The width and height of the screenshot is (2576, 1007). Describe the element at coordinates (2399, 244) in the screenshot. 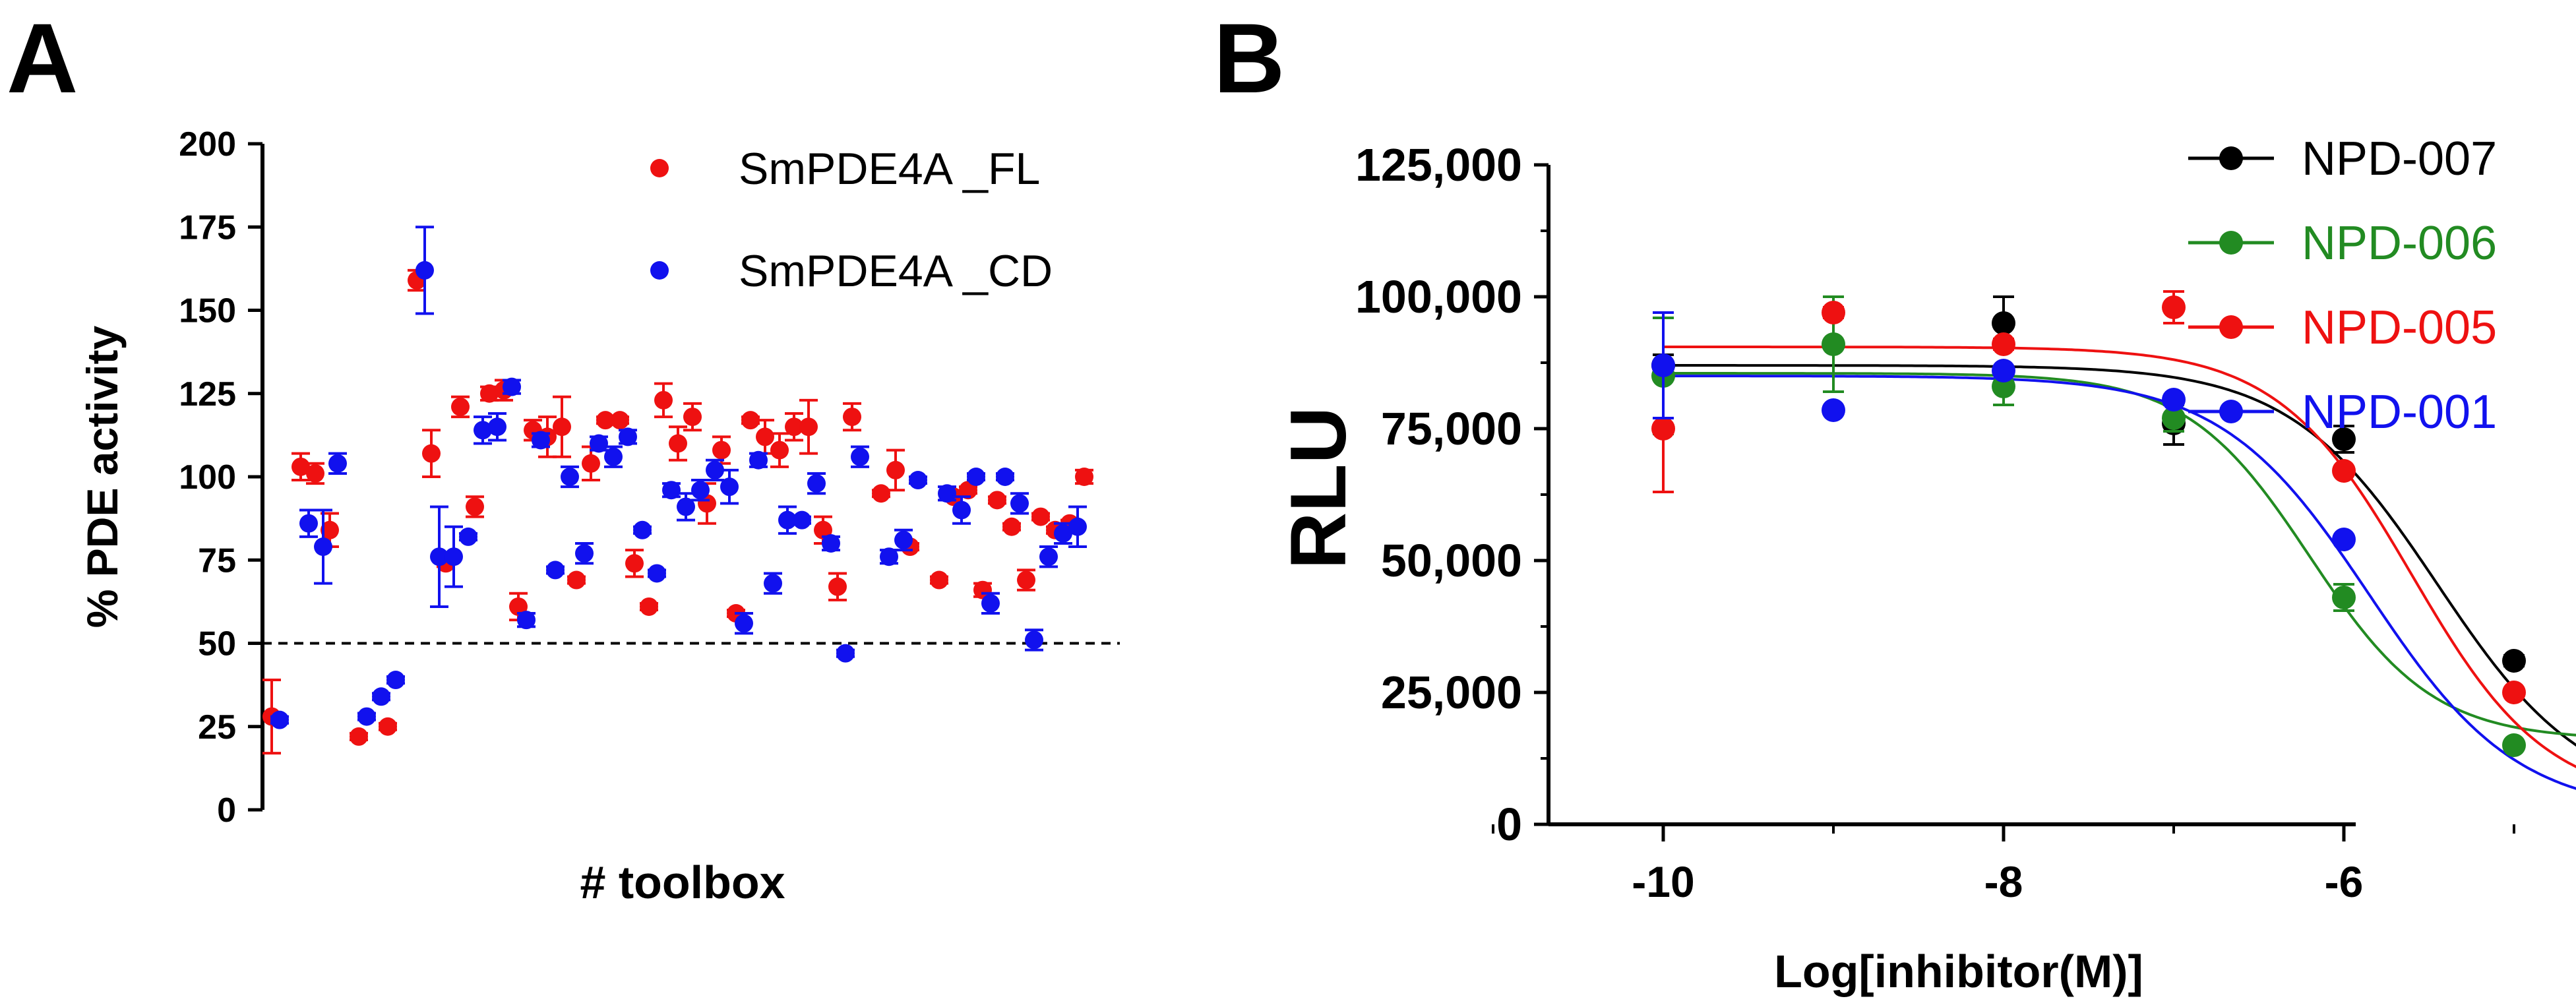

I see `legend-label: NPD-006` at that location.